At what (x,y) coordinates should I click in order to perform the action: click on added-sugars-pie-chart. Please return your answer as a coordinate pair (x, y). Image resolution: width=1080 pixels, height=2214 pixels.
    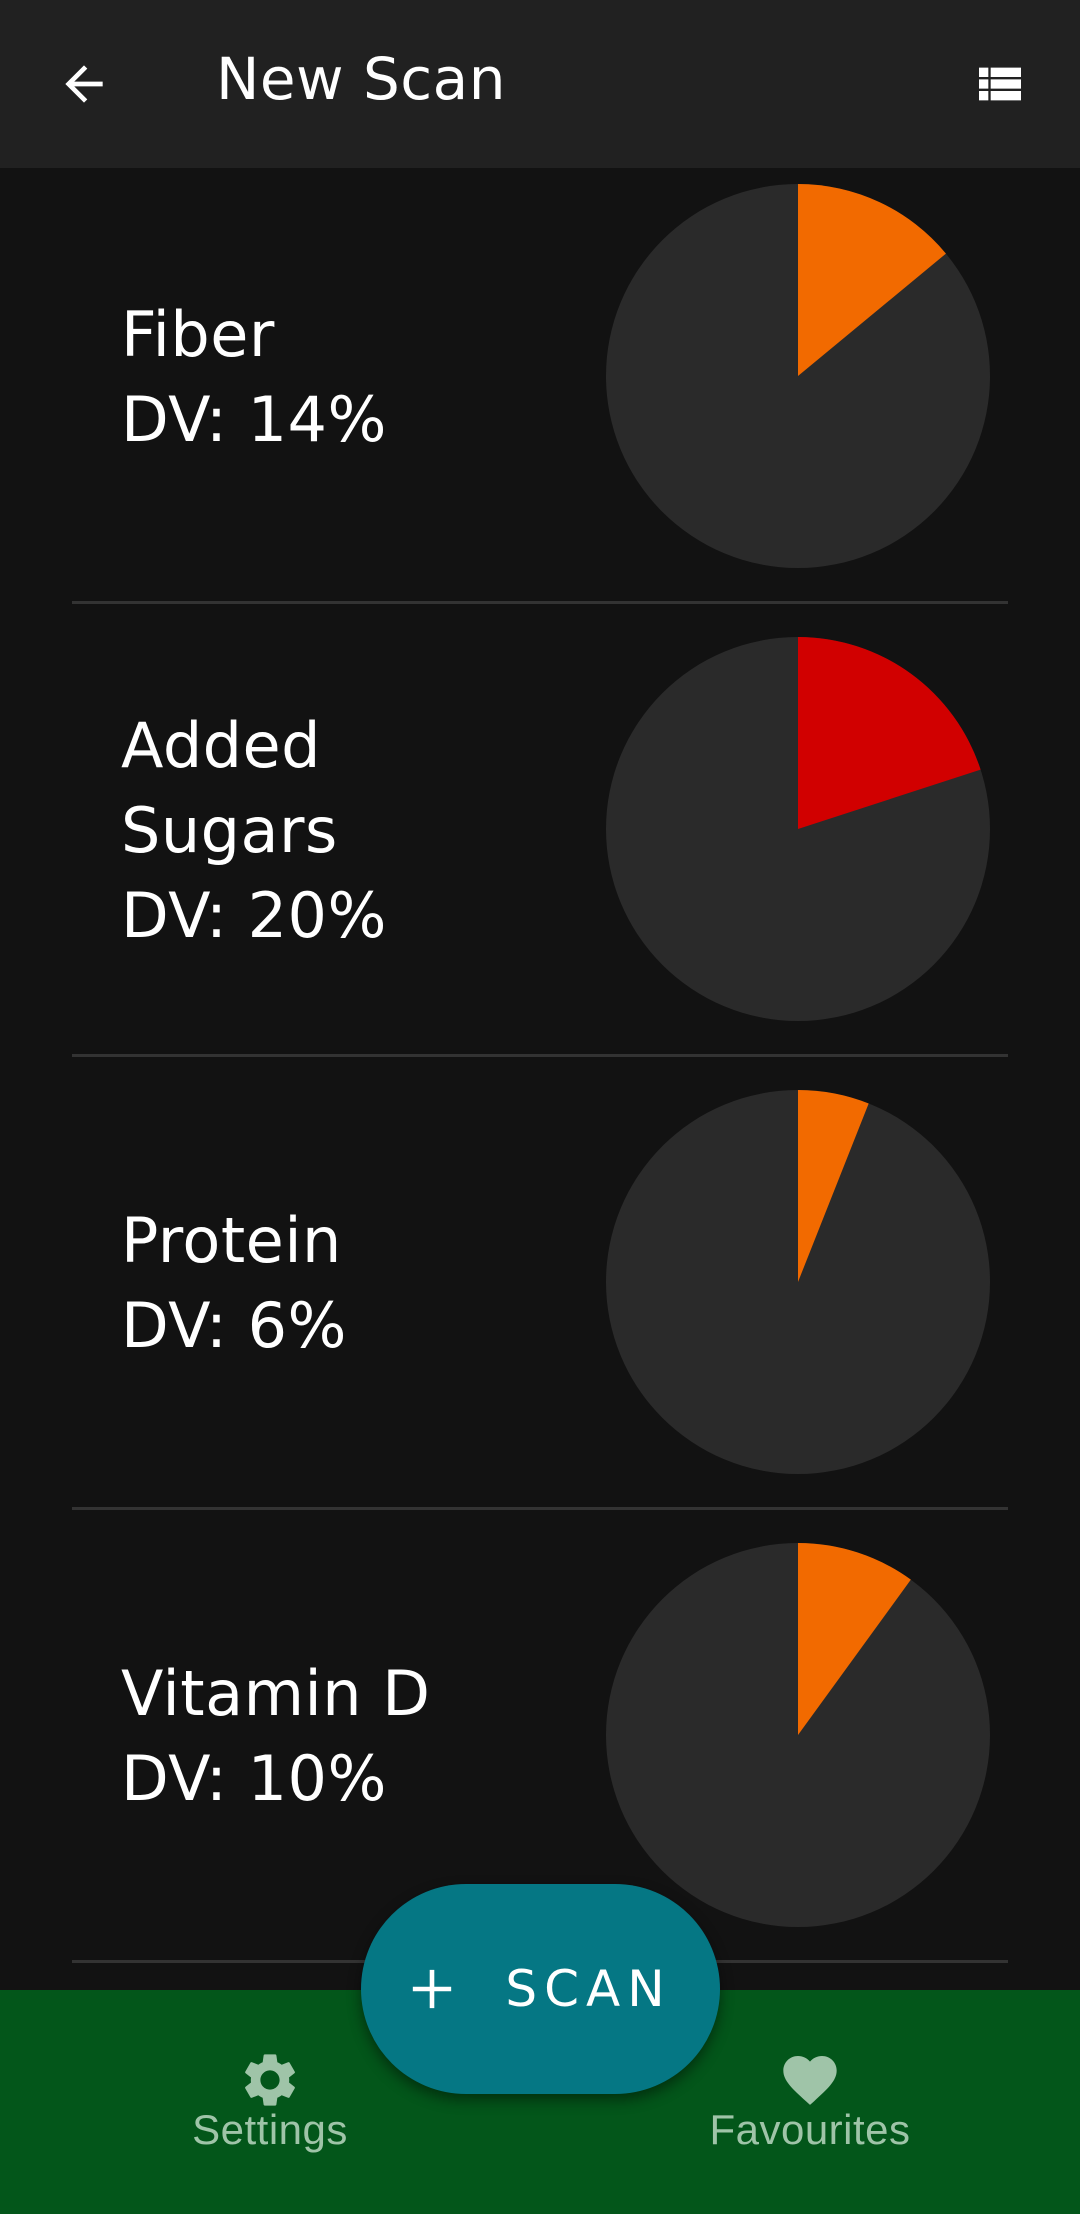
    Looking at the image, I should click on (798, 829).